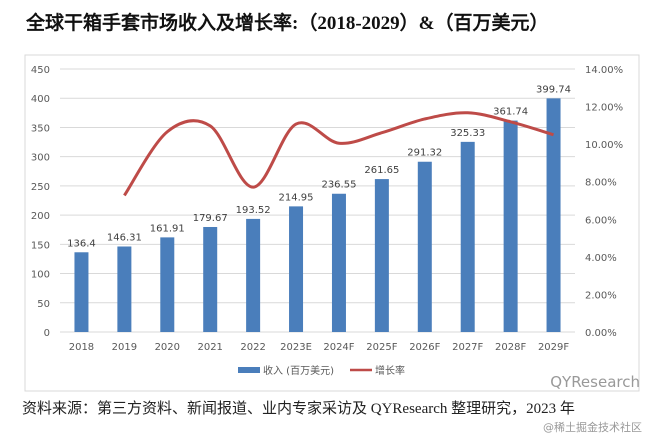 This screenshot has width=670, height=437. I want to click on left-tick-label: 150, so click(40, 245).